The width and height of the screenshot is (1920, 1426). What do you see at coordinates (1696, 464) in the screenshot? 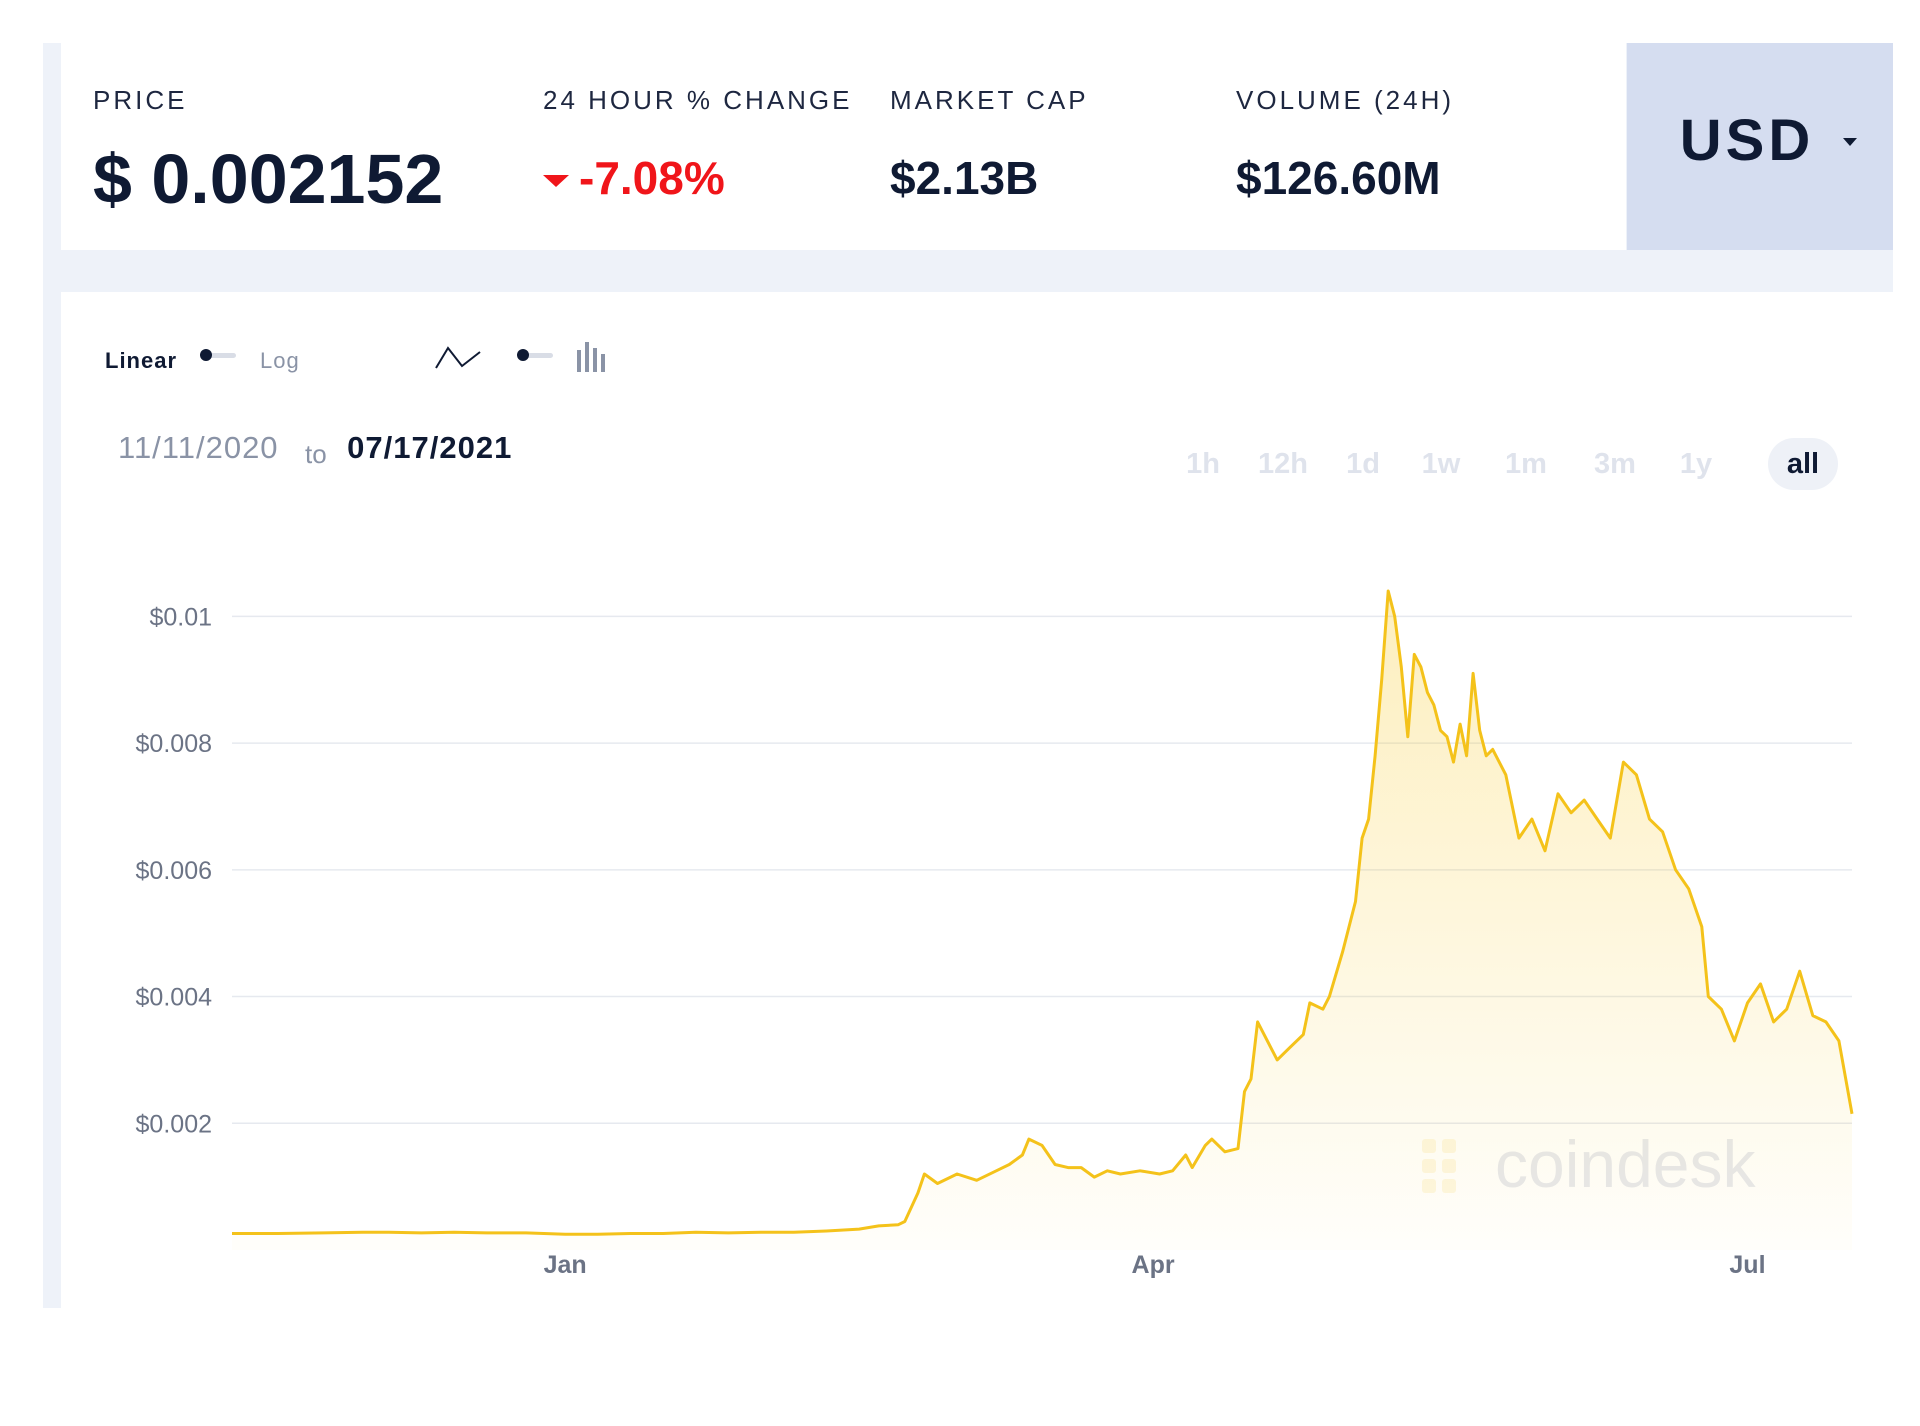
I see `range-1y: 1y` at bounding box center [1696, 464].